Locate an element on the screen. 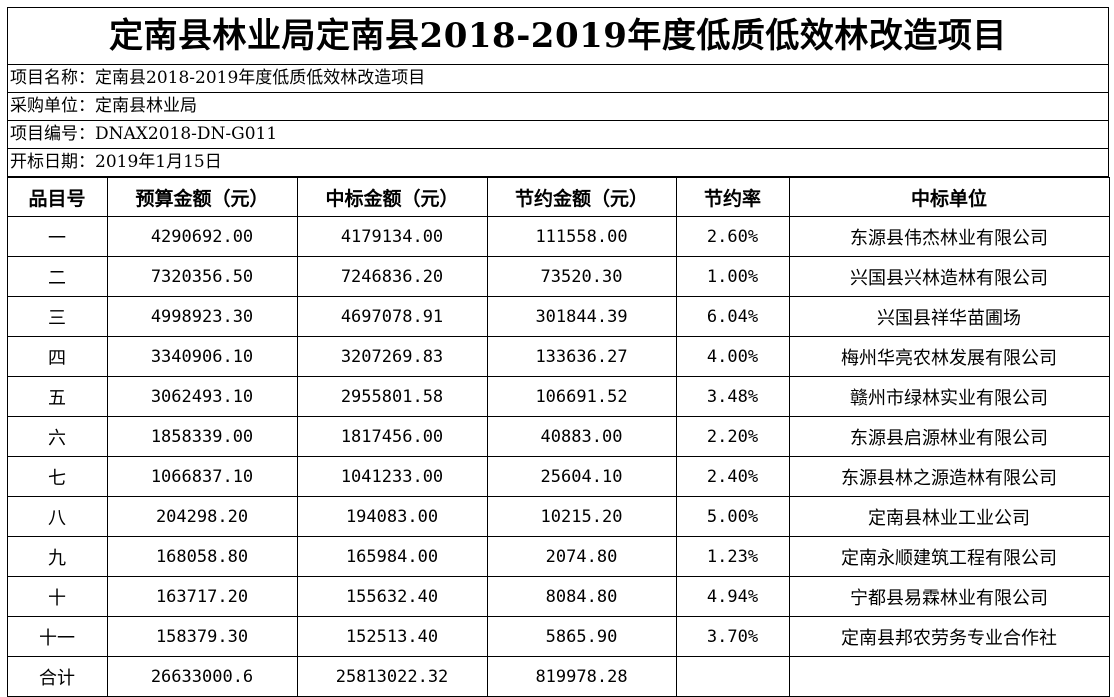  budget-cell: 3062493.10 is located at coordinates (202, 396).